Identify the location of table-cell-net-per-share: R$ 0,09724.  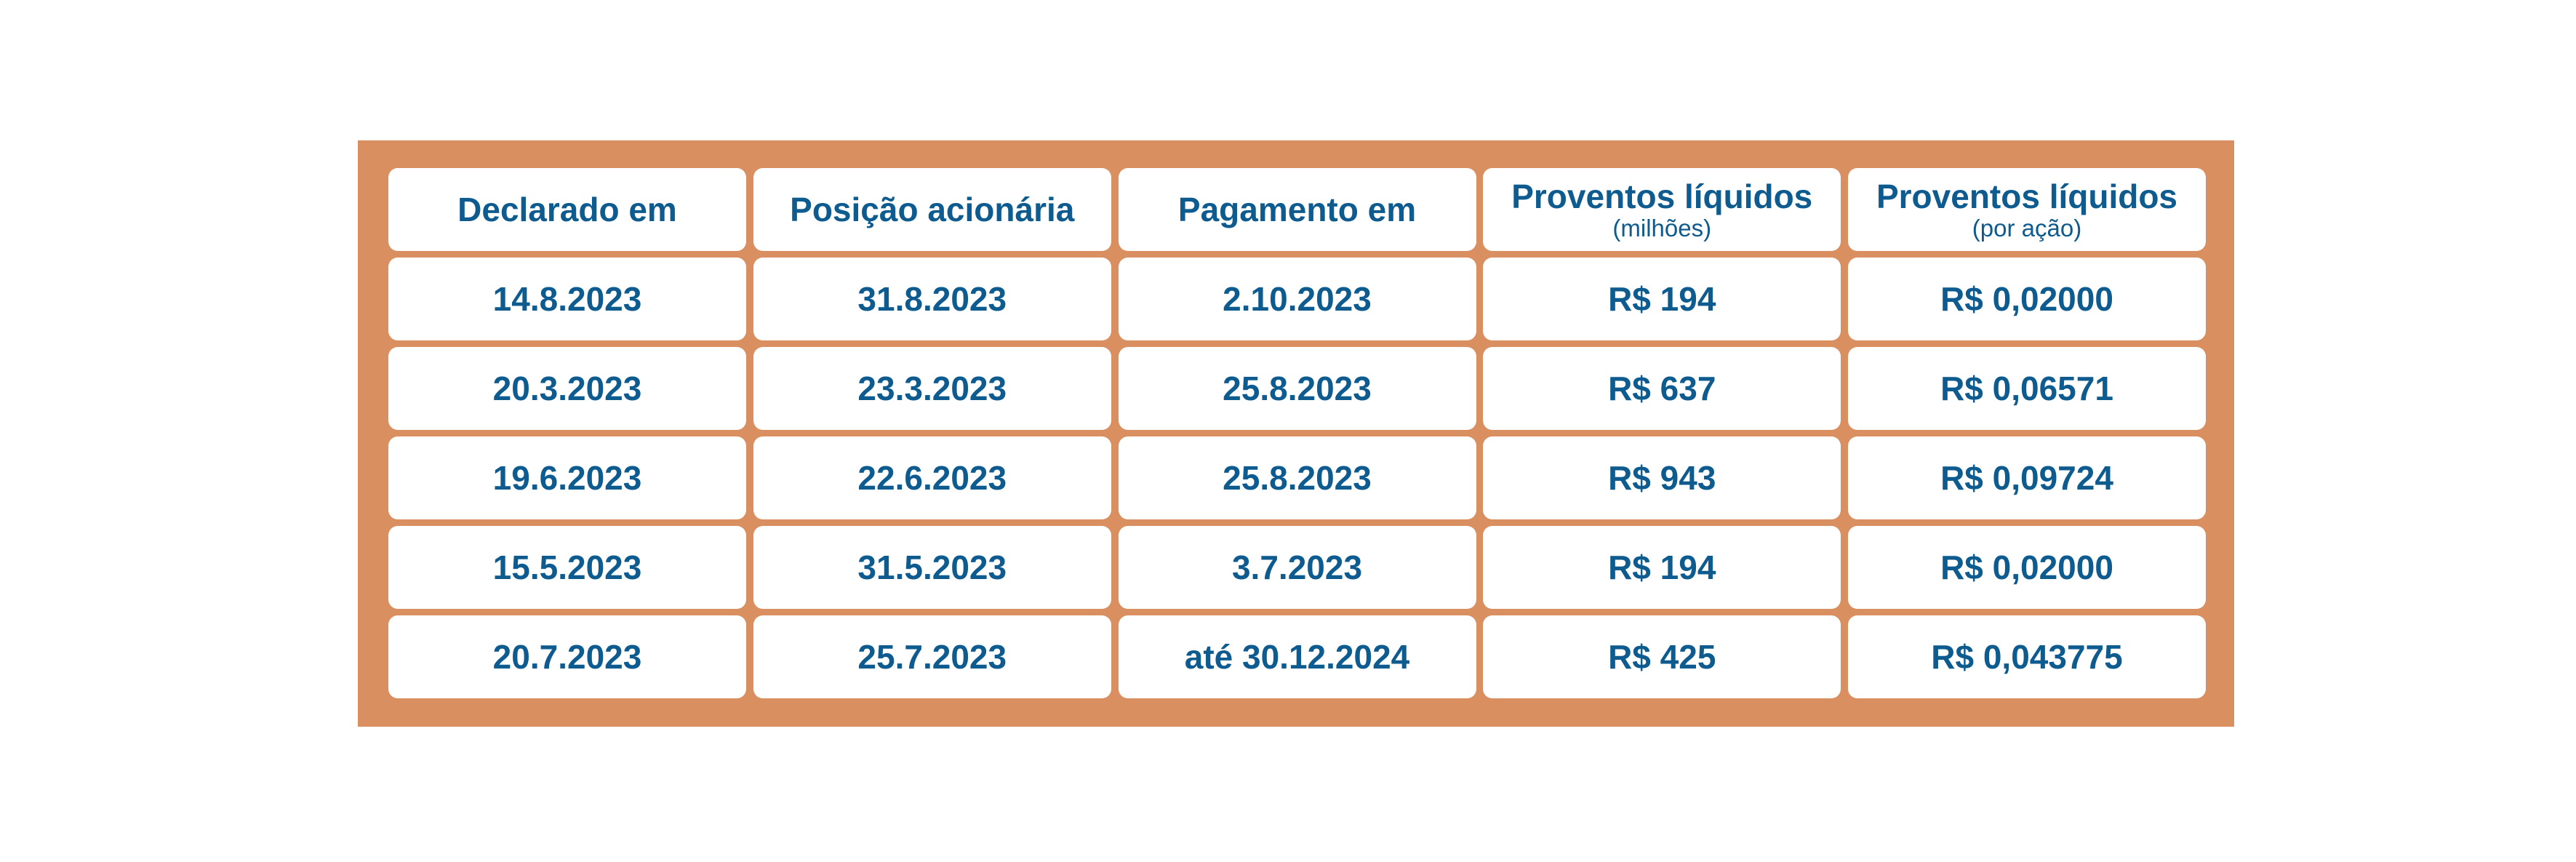
(2027, 477).